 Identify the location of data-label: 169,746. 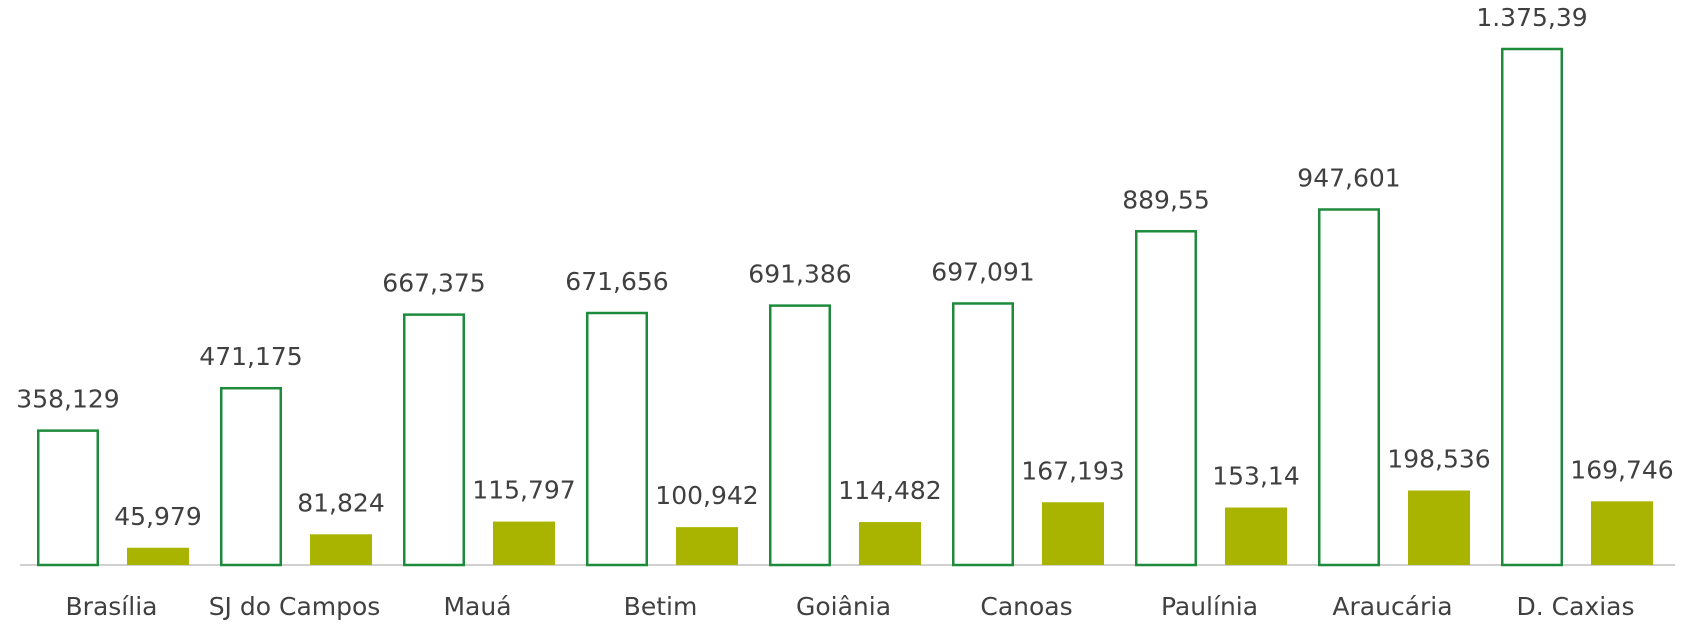
(1621, 469).